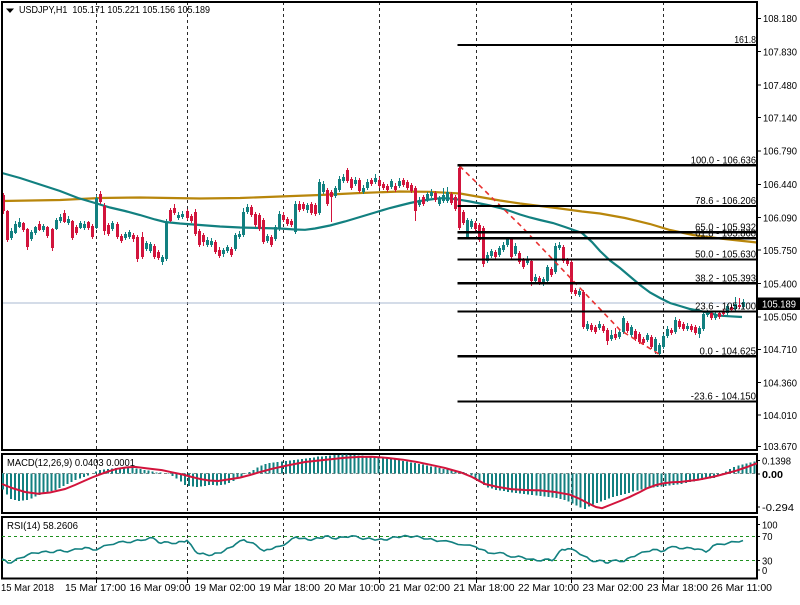 The height and width of the screenshot is (605, 800). What do you see at coordinates (772, 475) in the screenshot?
I see `svg-text: 0.00` at bounding box center [772, 475].